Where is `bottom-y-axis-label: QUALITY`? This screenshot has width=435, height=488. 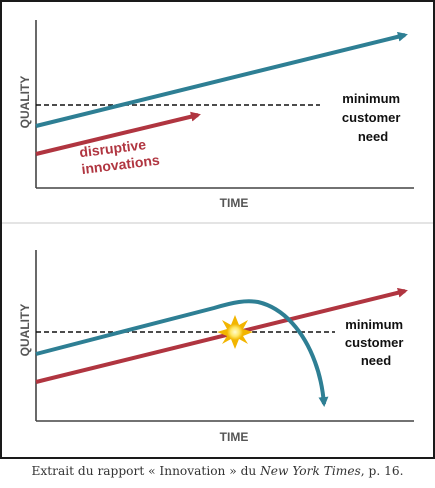
bottom-y-axis-label: QUALITY is located at coordinates (25, 330).